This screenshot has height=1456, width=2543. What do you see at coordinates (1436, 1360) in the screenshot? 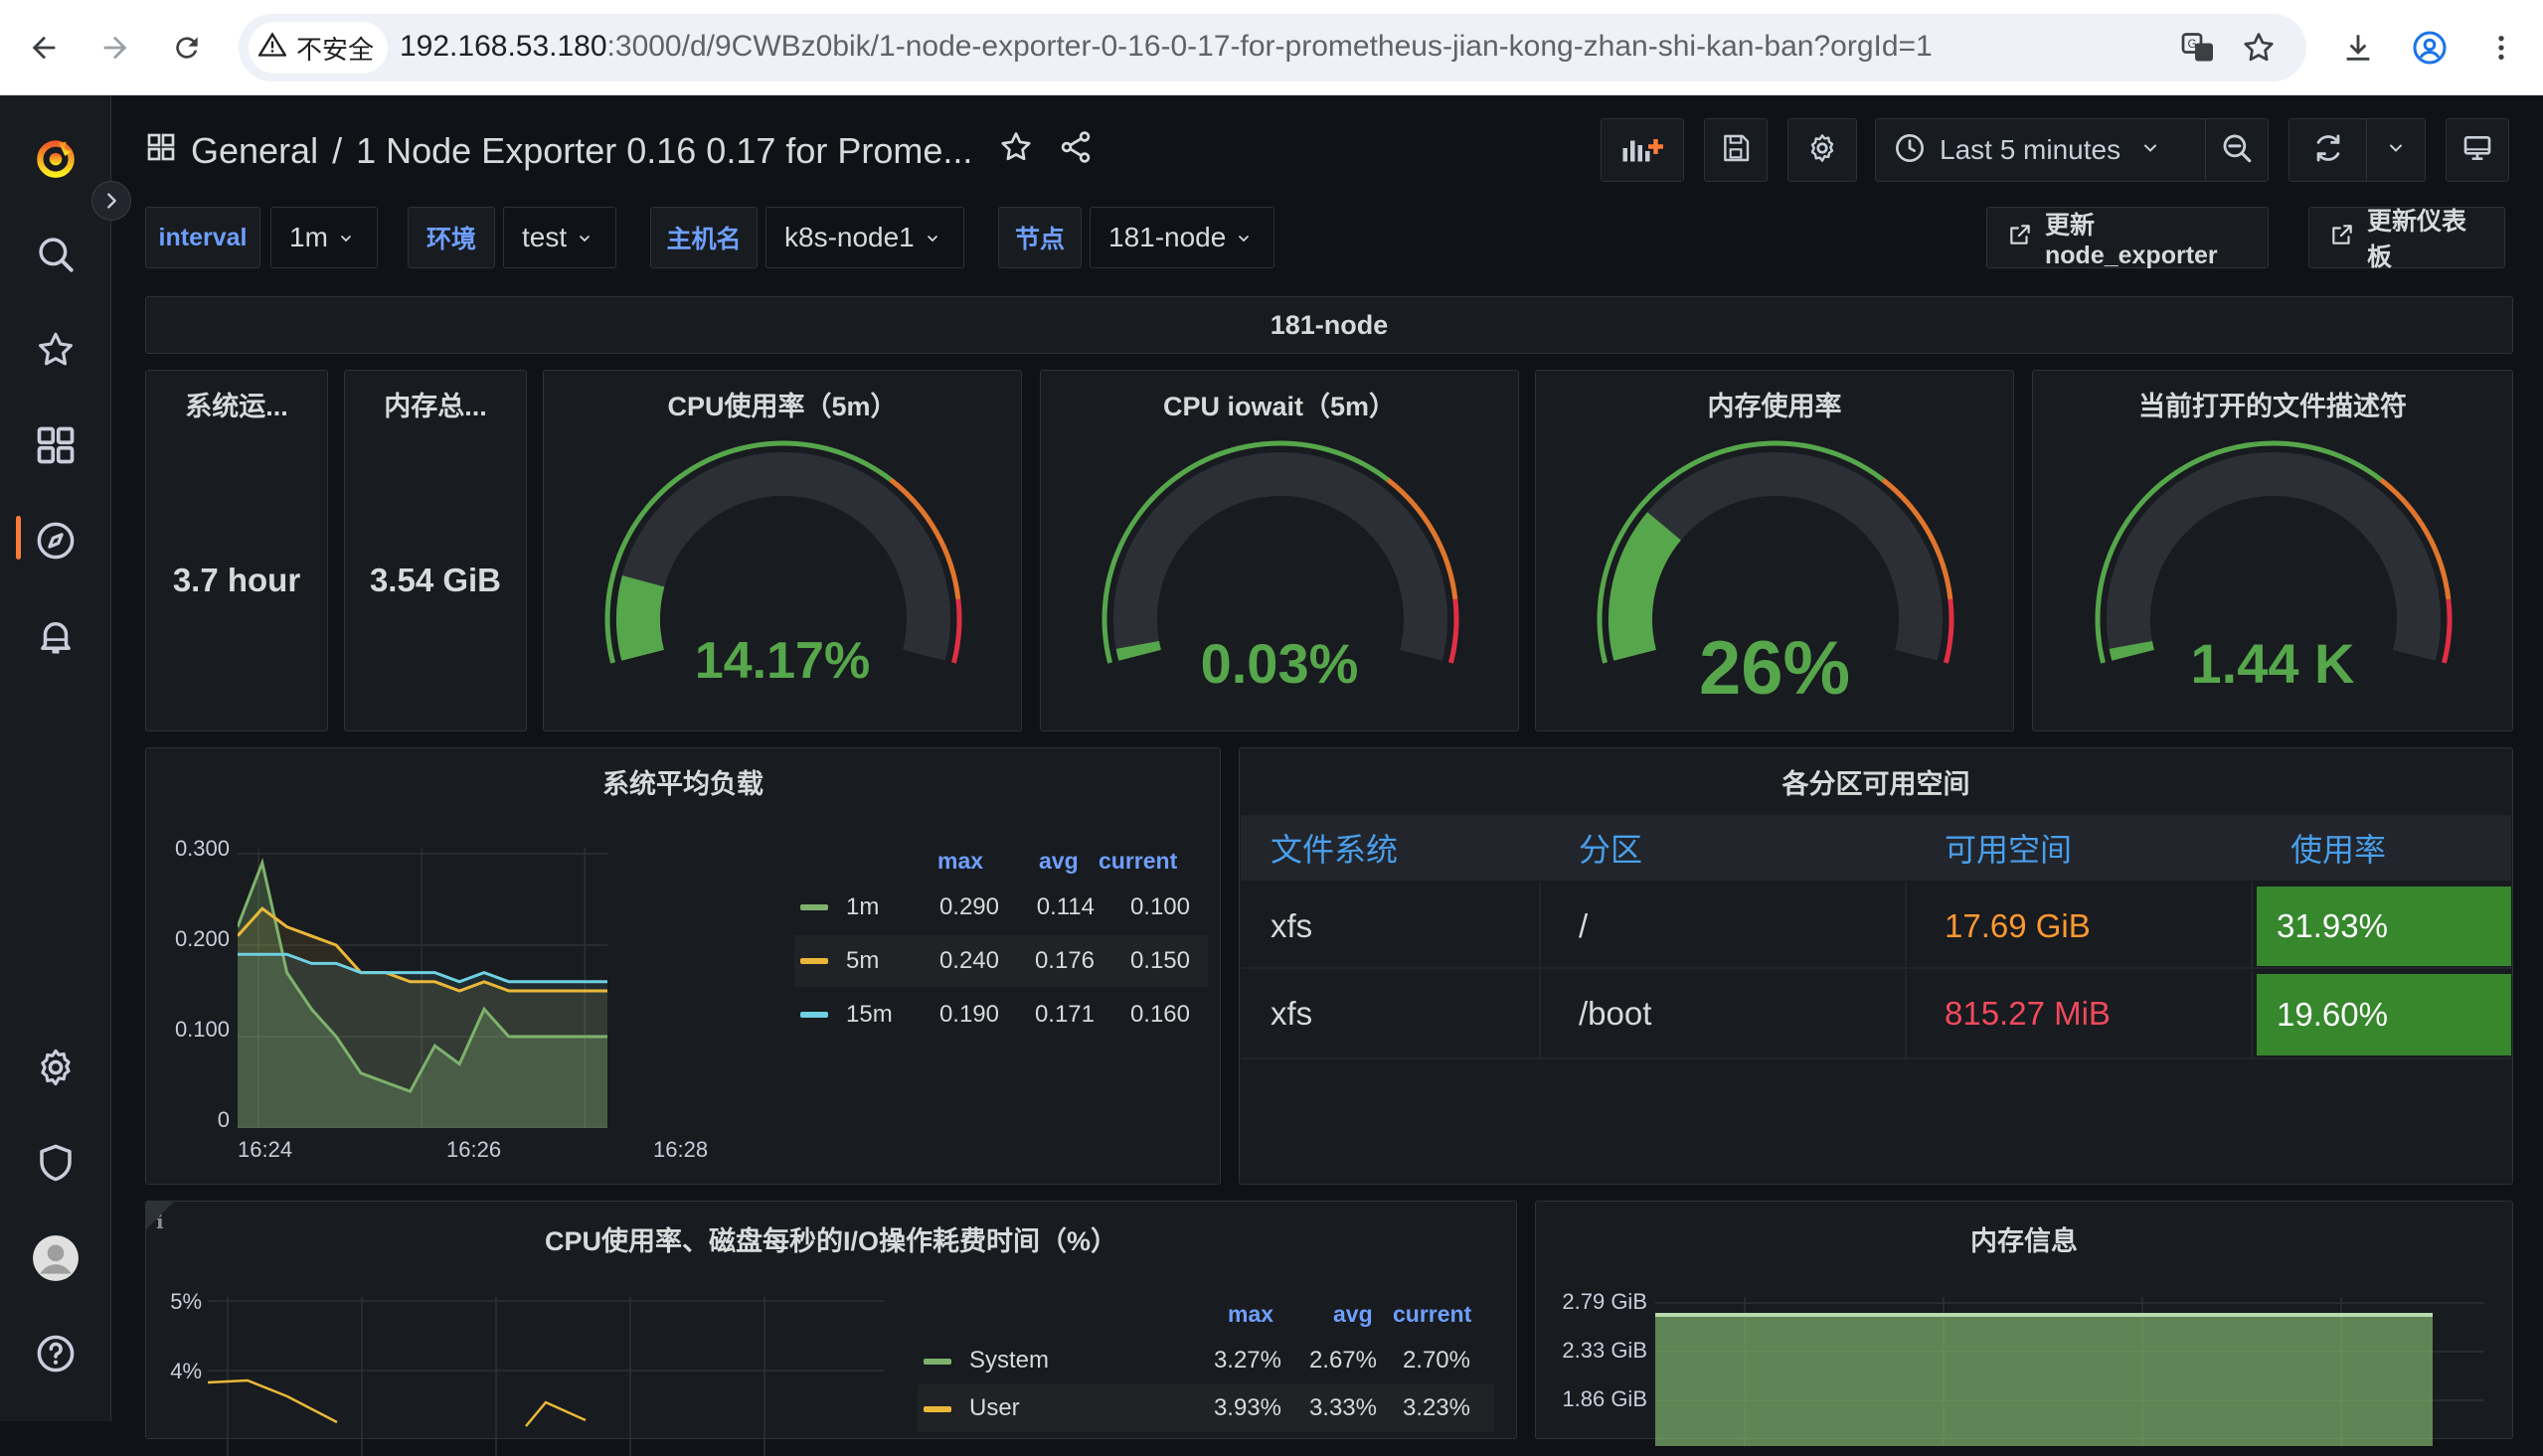
I see `legend-current: 2.70%` at bounding box center [1436, 1360].